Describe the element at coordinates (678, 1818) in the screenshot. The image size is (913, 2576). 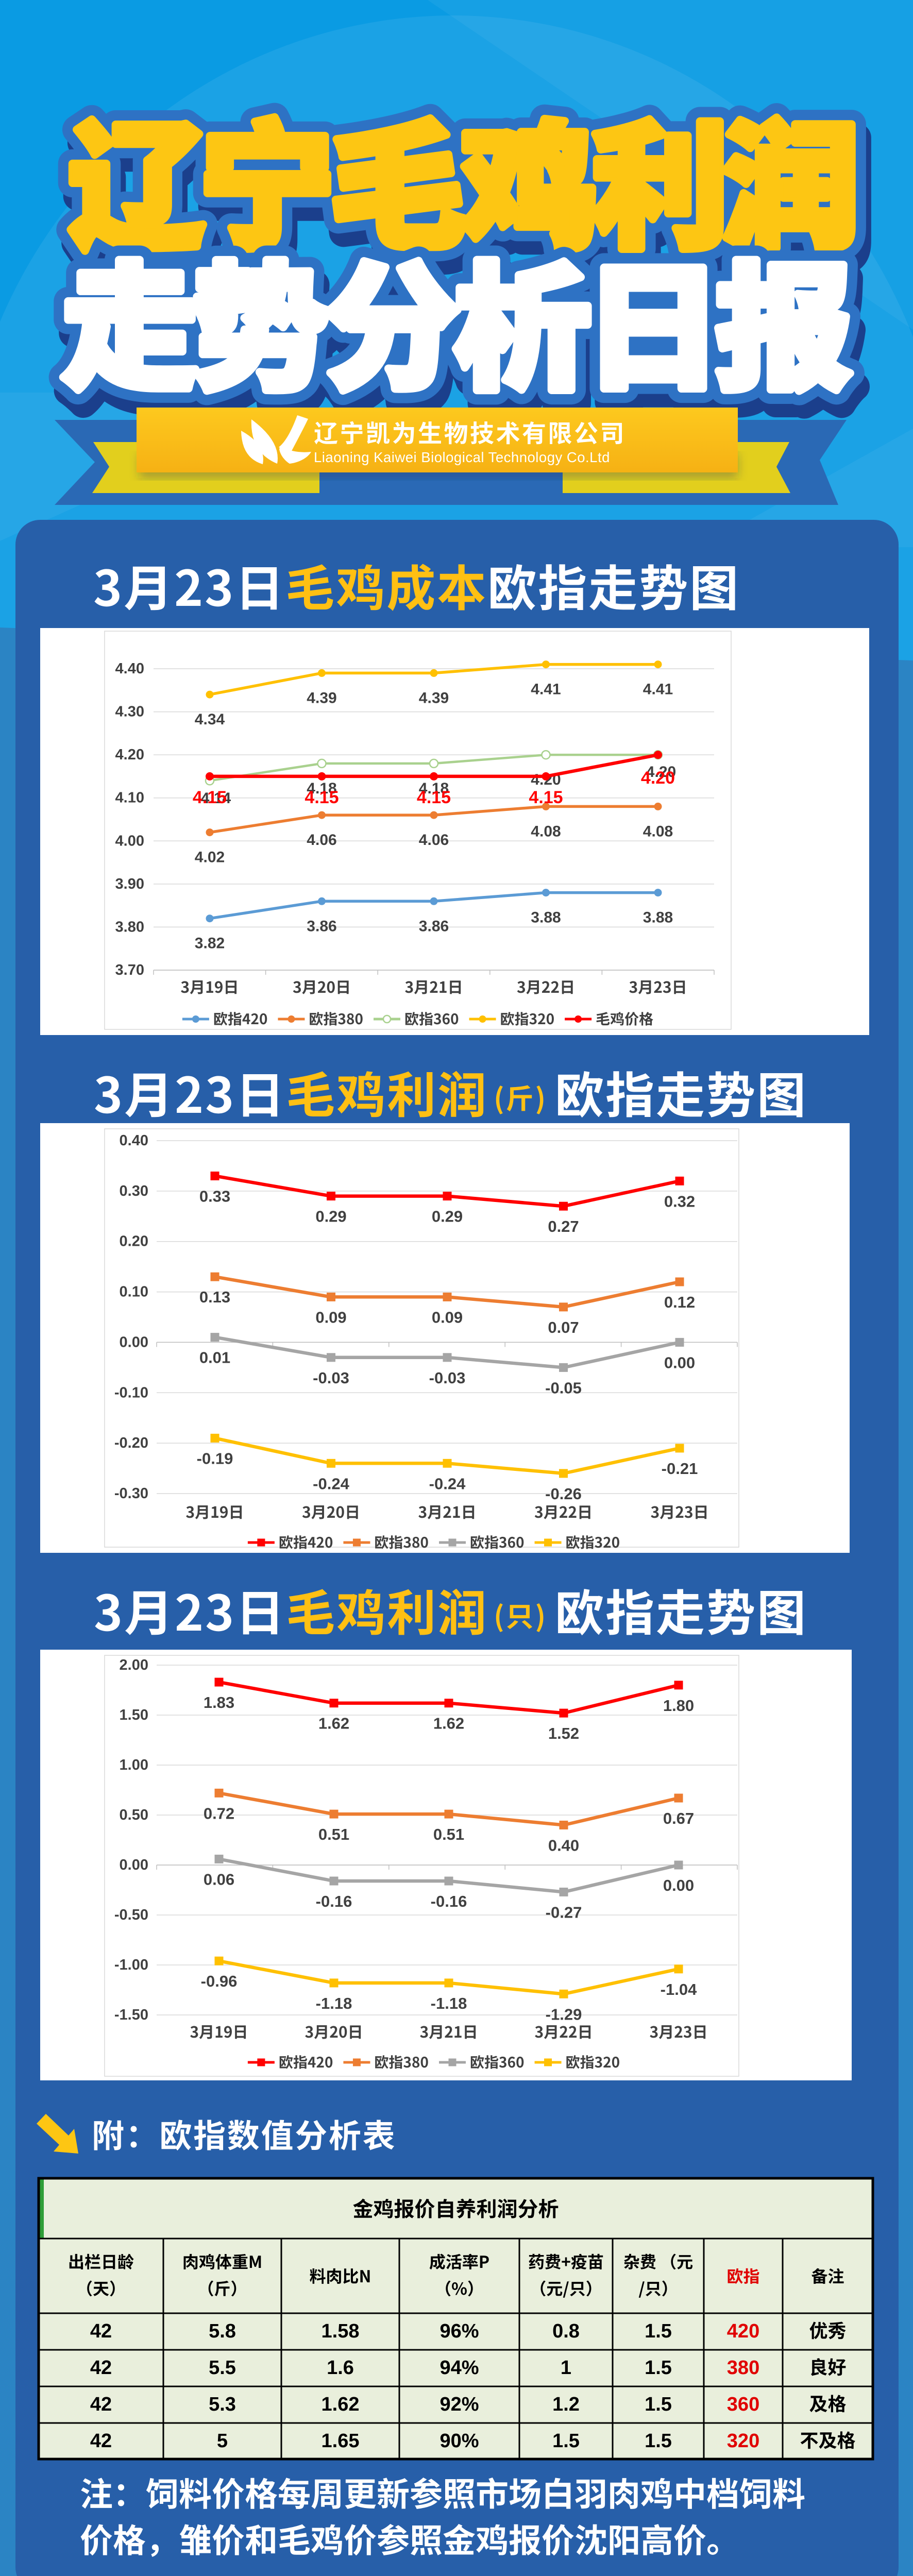
I see `svg-text: 0.67` at that location.